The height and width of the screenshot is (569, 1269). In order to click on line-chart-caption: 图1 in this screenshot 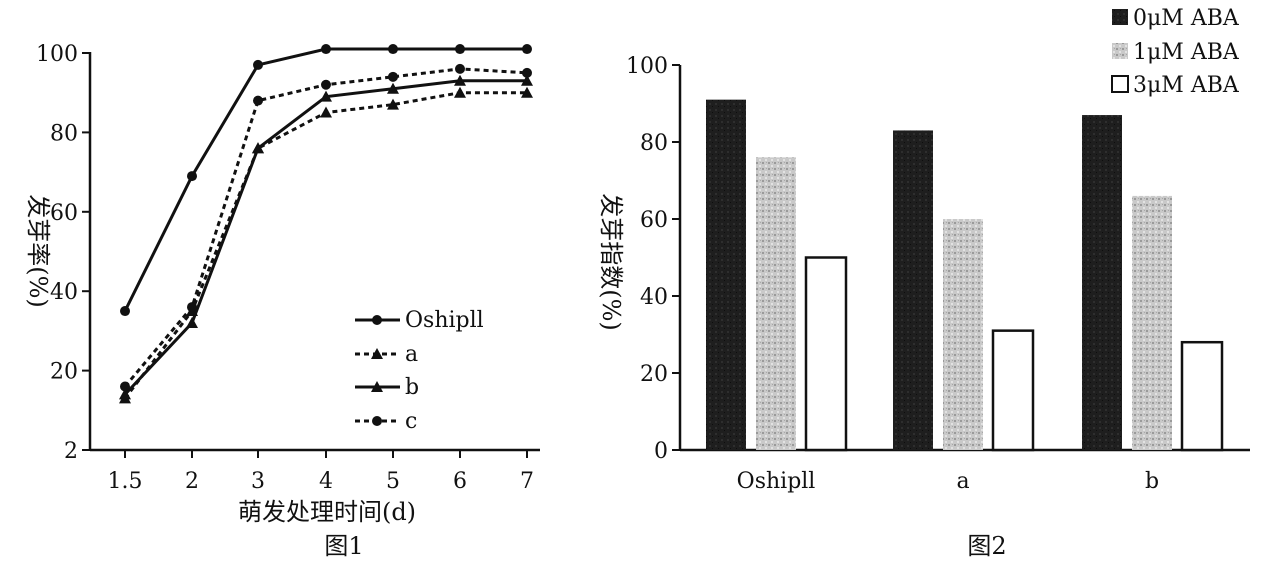, I will do `click(343, 546)`.